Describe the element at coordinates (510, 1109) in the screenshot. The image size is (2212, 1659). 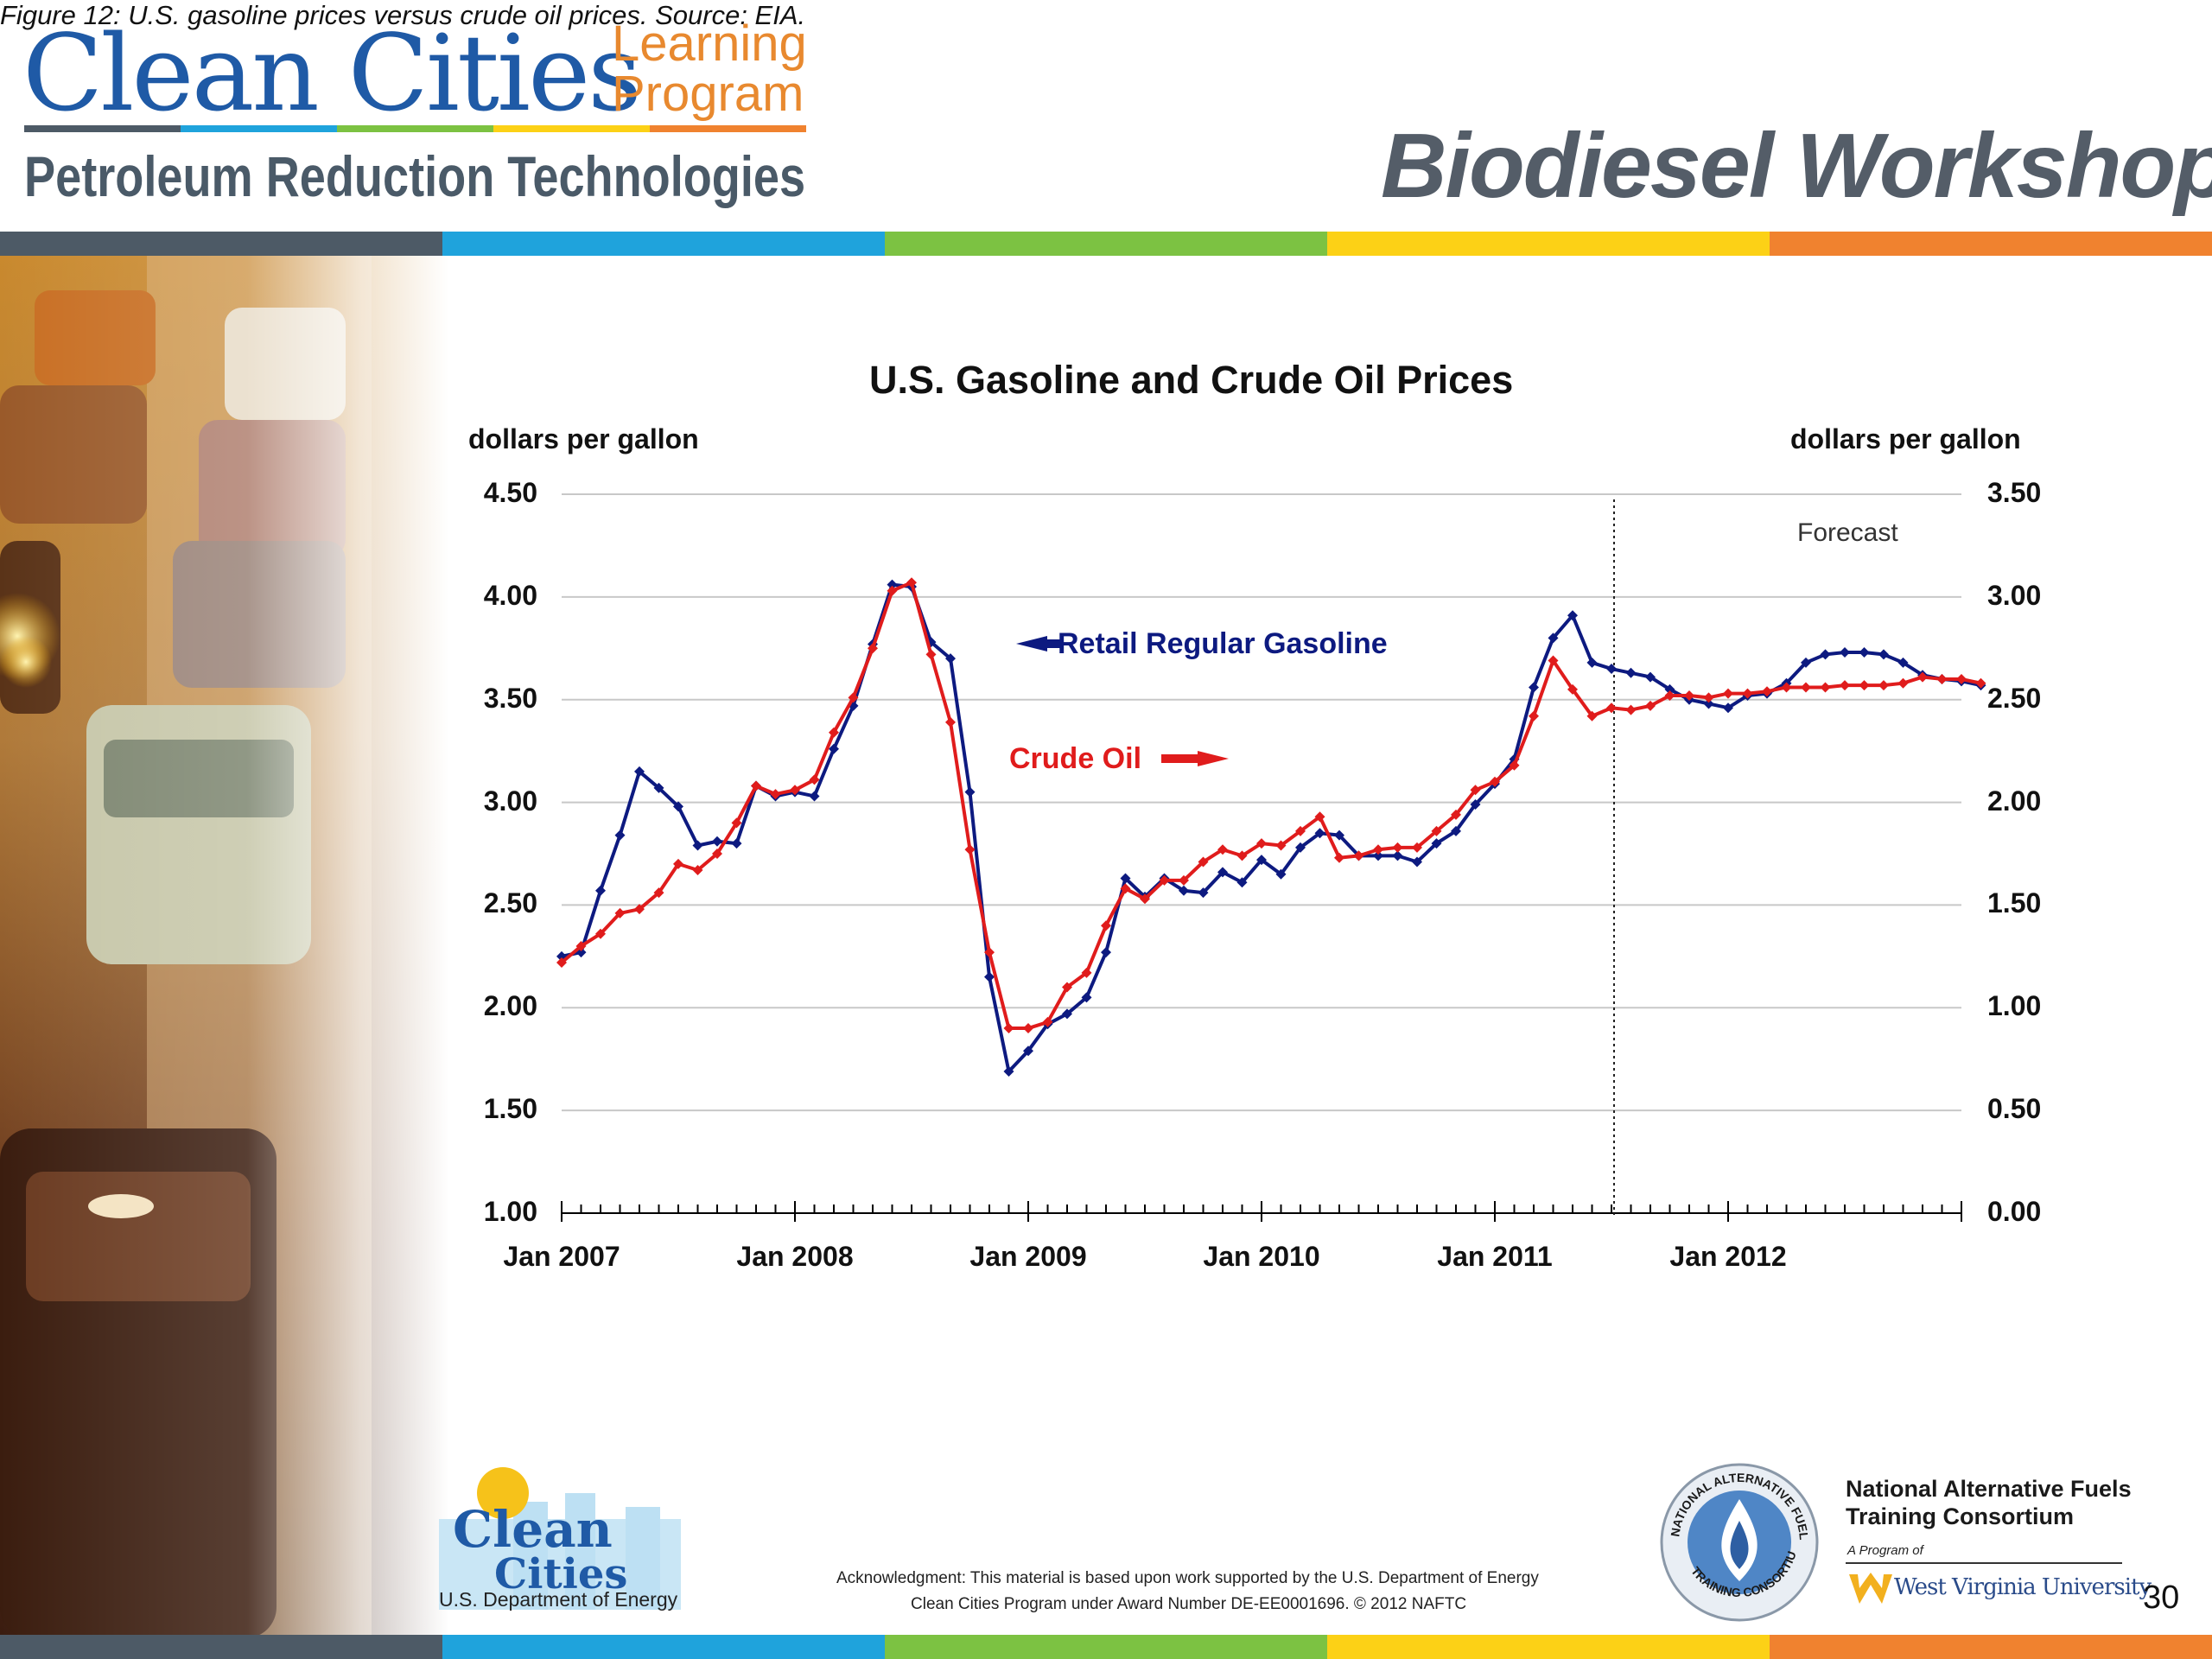
I see `y-tick-label-left: 1.50` at that location.